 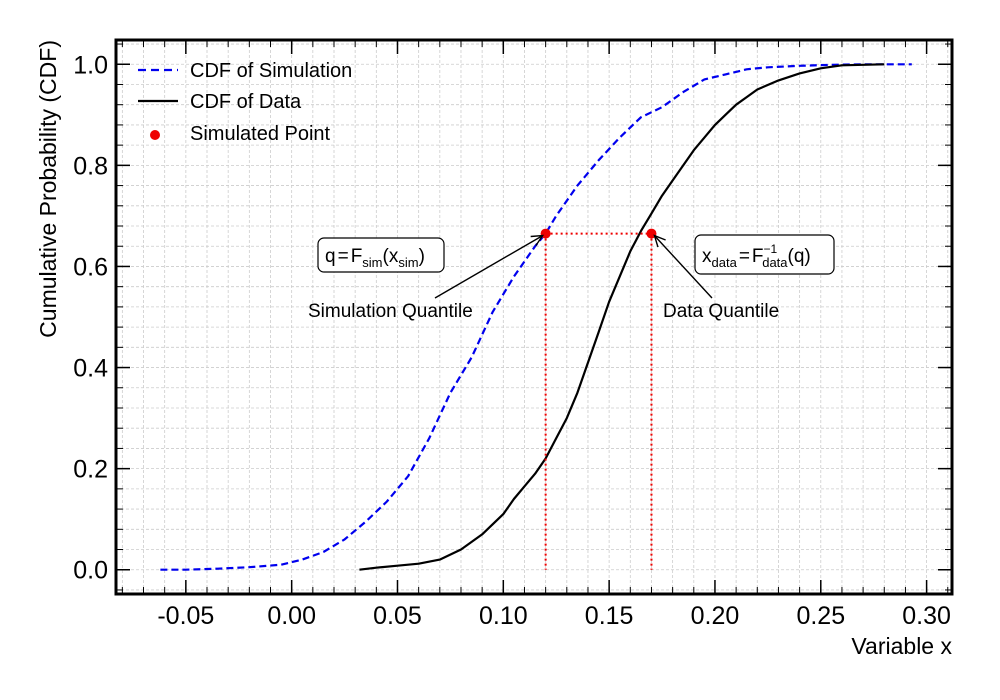 I want to click on x-tick-label: 0.05, so click(x=397, y=616).